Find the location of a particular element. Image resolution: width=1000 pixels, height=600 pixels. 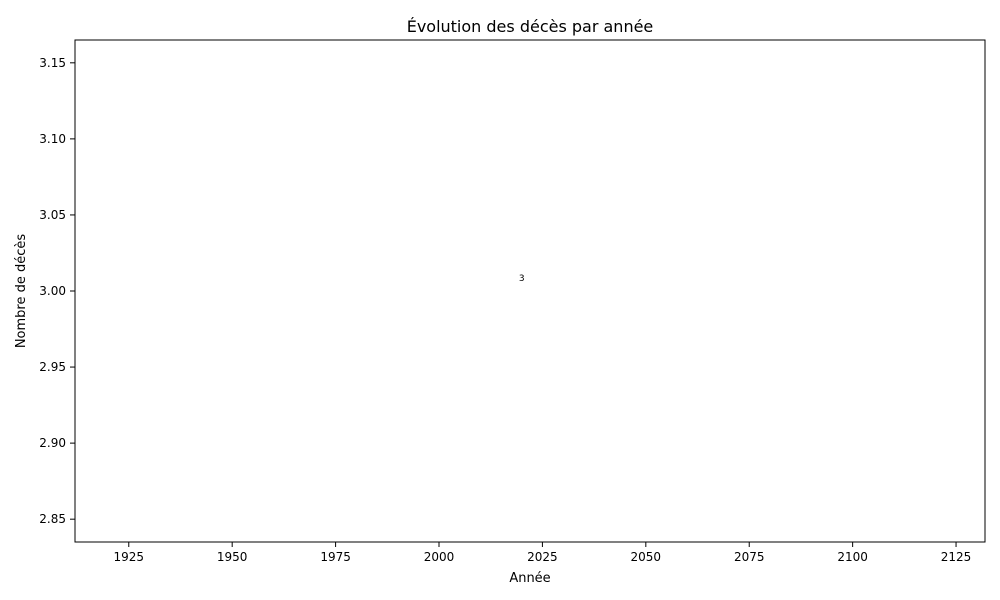

y-tick-label: 2.85 is located at coordinates (52, 519).